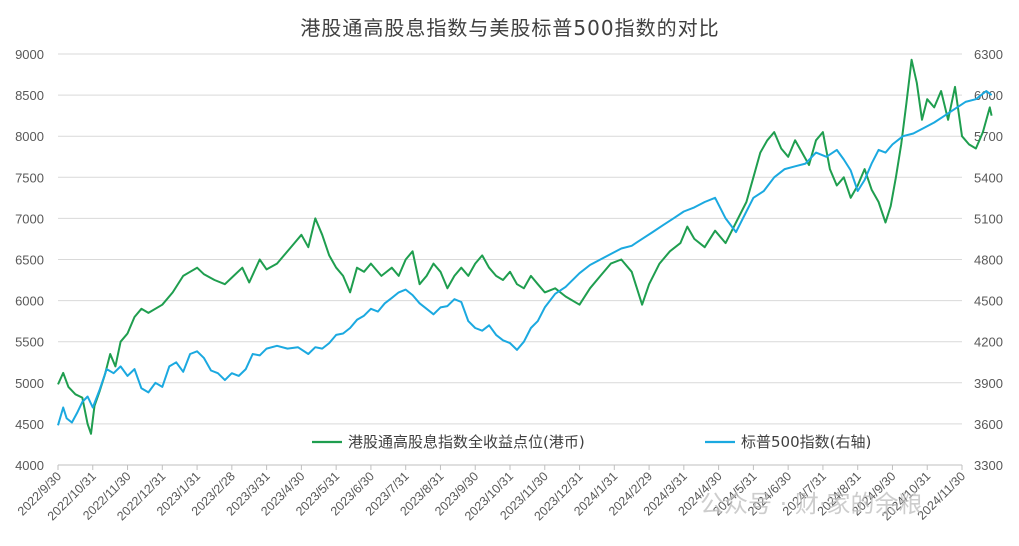 This screenshot has height=546, width=1019. I want to click on left-tick-label: 7500, so click(29, 177).